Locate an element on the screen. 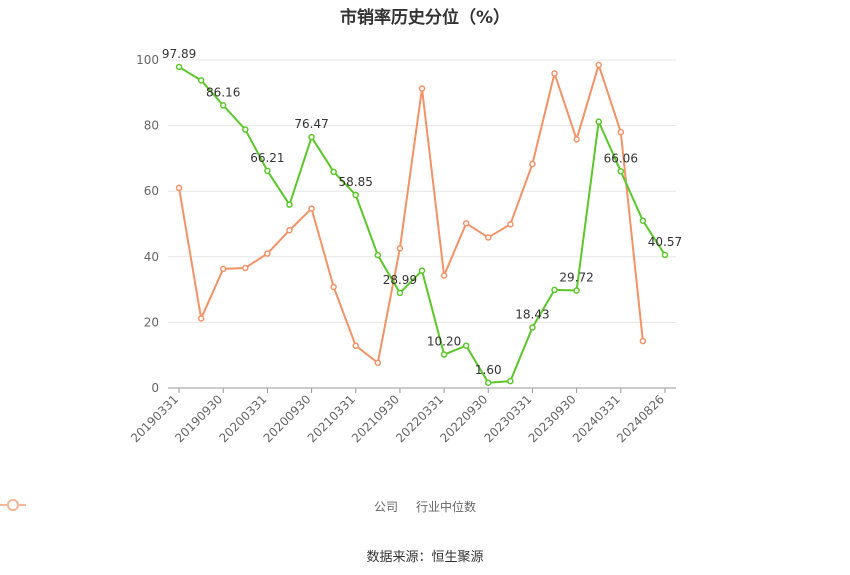 The width and height of the screenshot is (850, 575). data-label: 97.89 is located at coordinates (179, 54).